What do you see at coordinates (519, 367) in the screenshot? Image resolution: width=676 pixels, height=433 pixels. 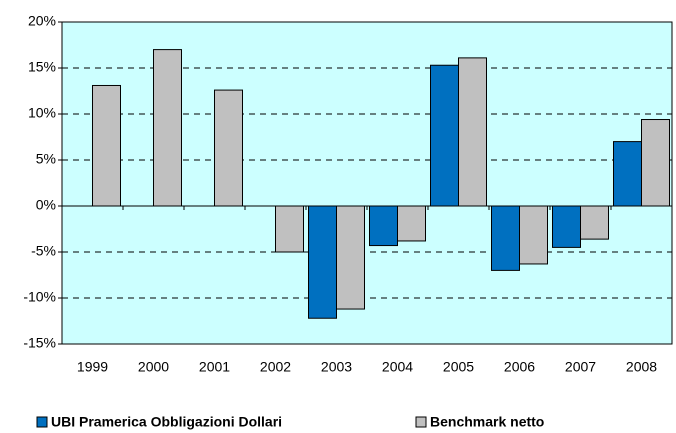 I see `x-tick-label: 2006` at bounding box center [519, 367].